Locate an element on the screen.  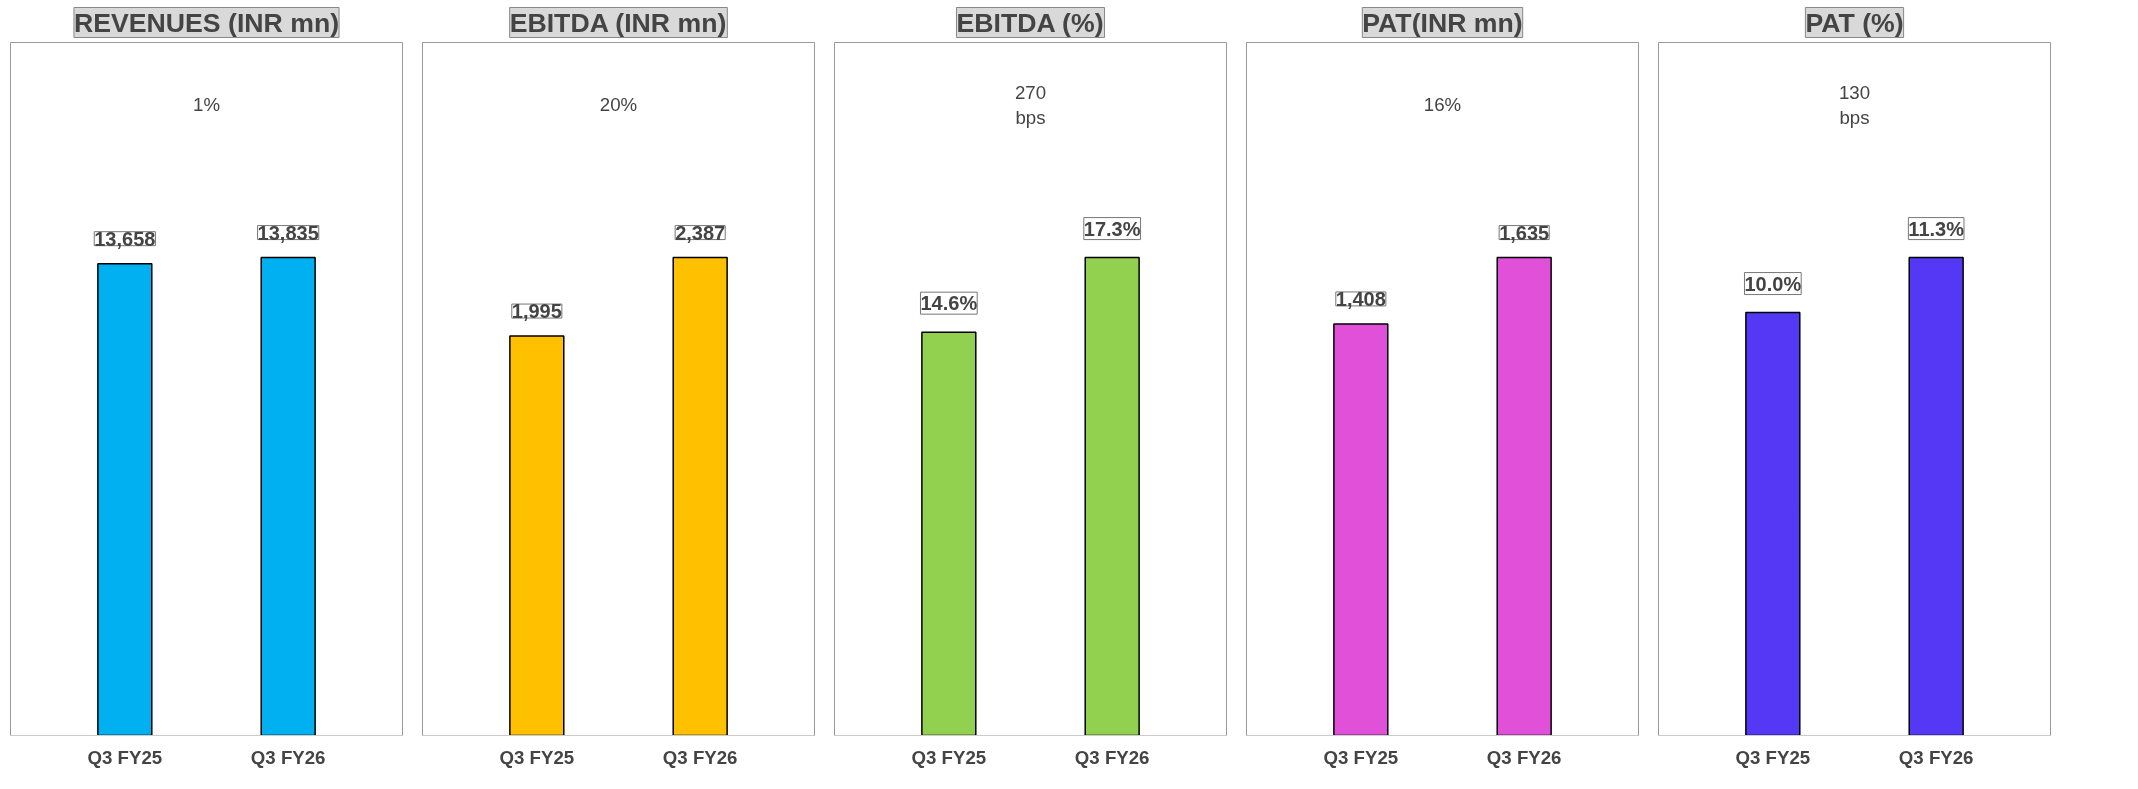
chart-title: PAT (%) is located at coordinates (1854, 22).